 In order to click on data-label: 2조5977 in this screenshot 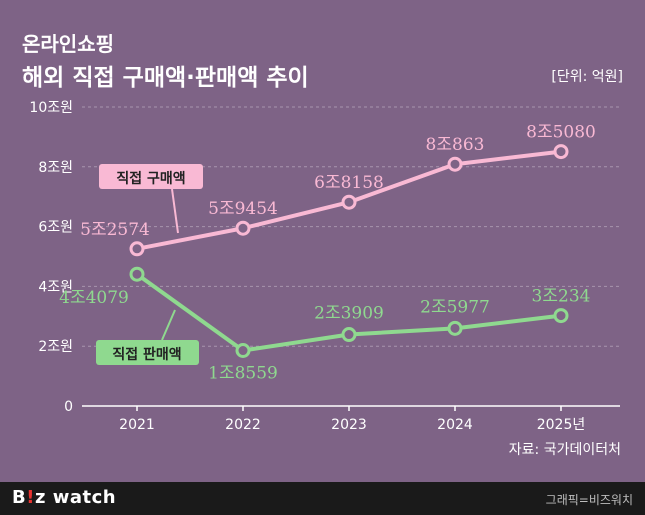, I will do `click(455, 307)`.